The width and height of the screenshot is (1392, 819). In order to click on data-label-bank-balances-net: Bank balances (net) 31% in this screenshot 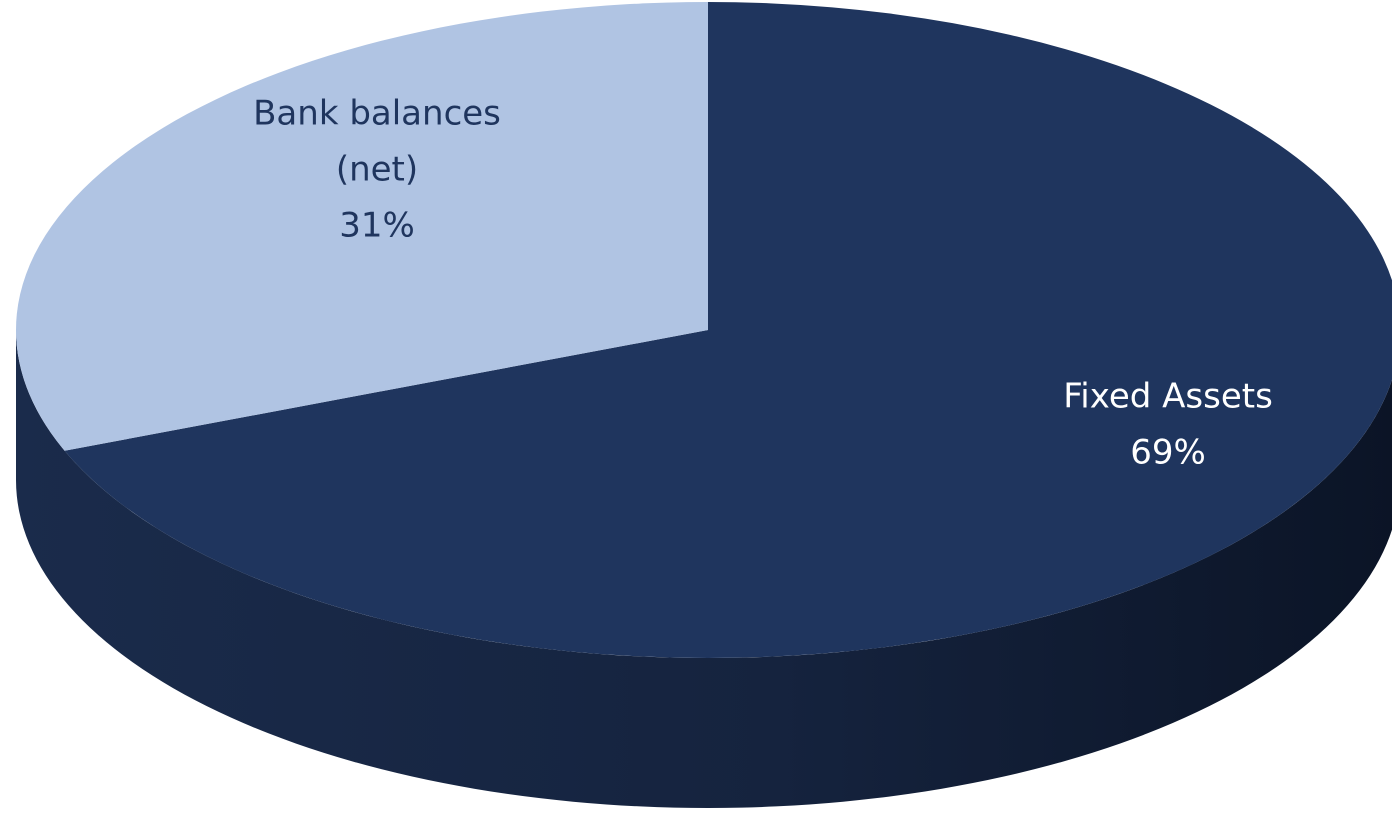, I will do `click(377, 170)`.